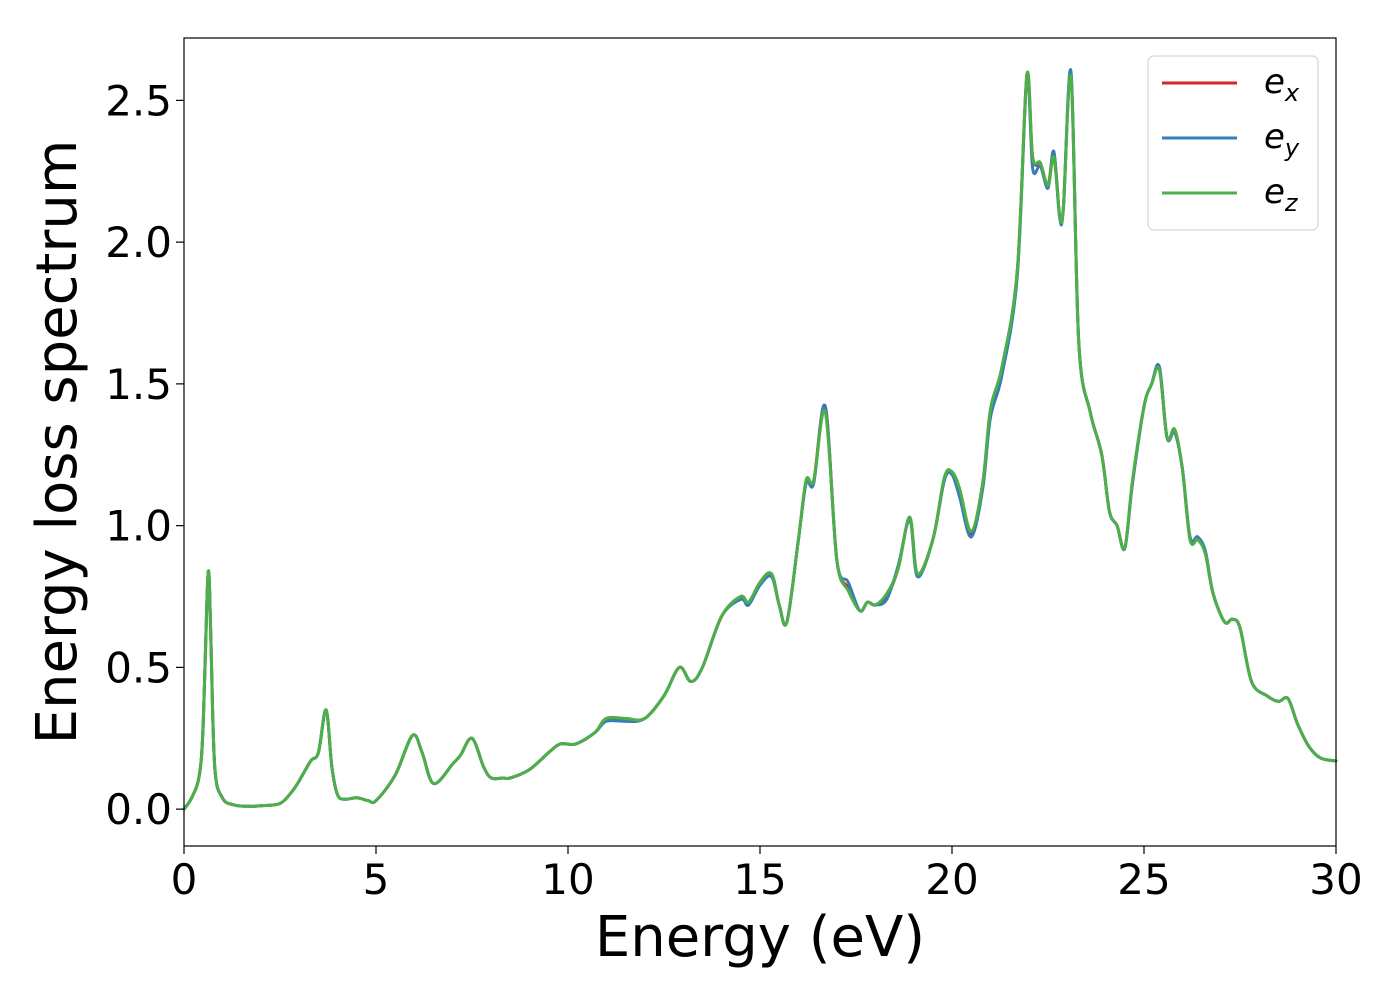 The width and height of the screenshot is (1400, 1000). What do you see at coordinates (1143, 879) in the screenshot?
I see `x-tick-label: 25` at bounding box center [1143, 879].